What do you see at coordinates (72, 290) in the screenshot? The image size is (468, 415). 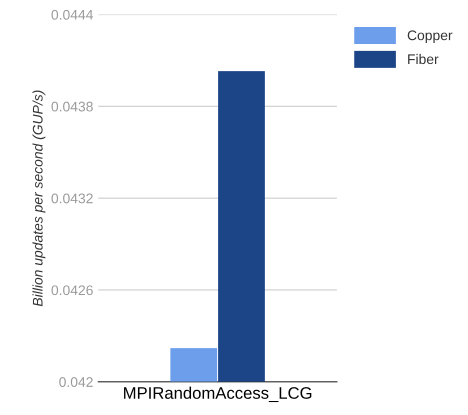 I see `y-tick-label: 0.0426` at bounding box center [72, 290].